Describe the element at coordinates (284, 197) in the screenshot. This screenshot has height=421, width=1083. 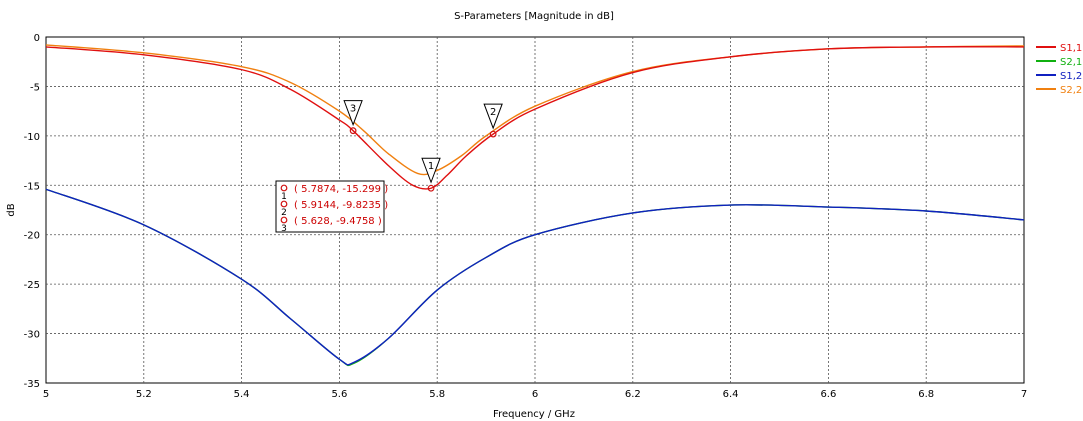
I see `readout-marker-id: 1` at that location.